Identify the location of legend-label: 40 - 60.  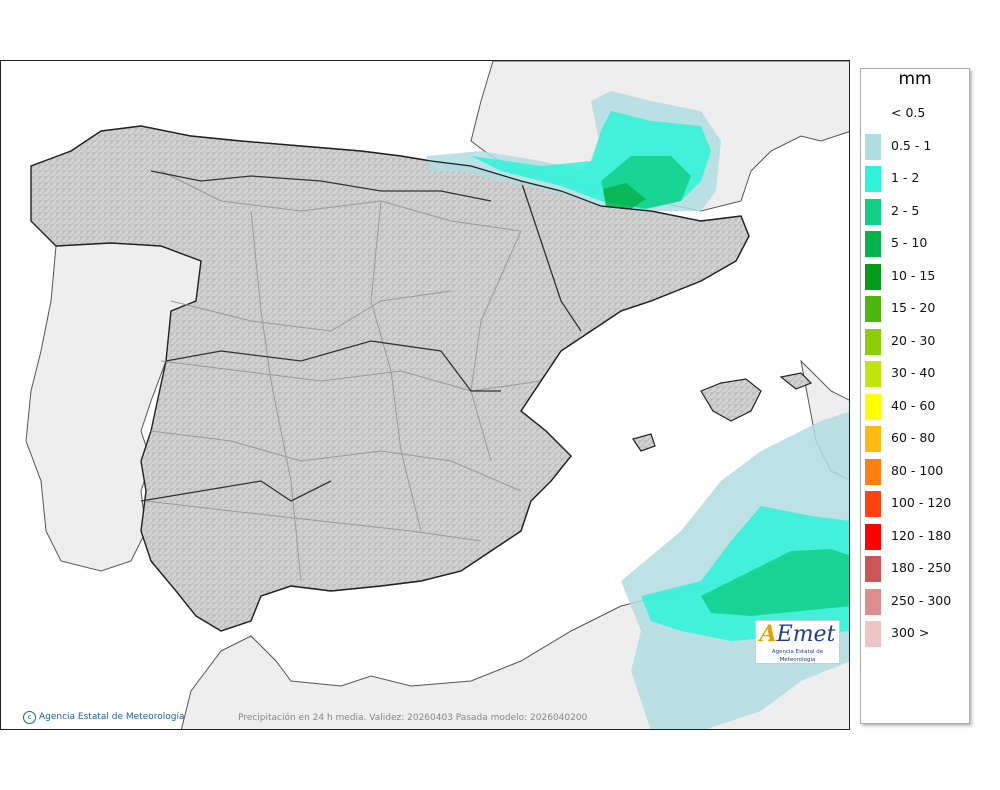
(913, 405).